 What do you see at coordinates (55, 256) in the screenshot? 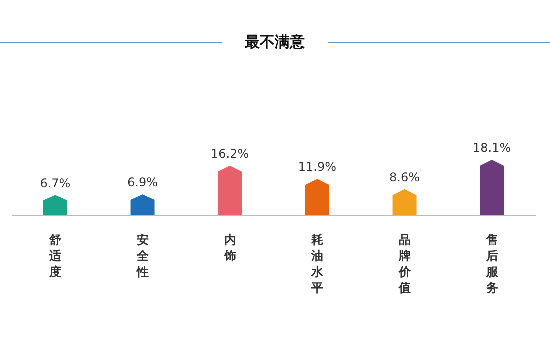
I see `x-tick-label: 舒适度` at bounding box center [55, 256].